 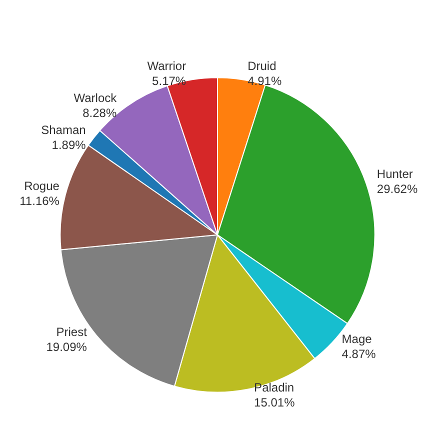 What do you see at coordinates (397, 189) in the screenshot?
I see `data-label: 29.62%` at bounding box center [397, 189].